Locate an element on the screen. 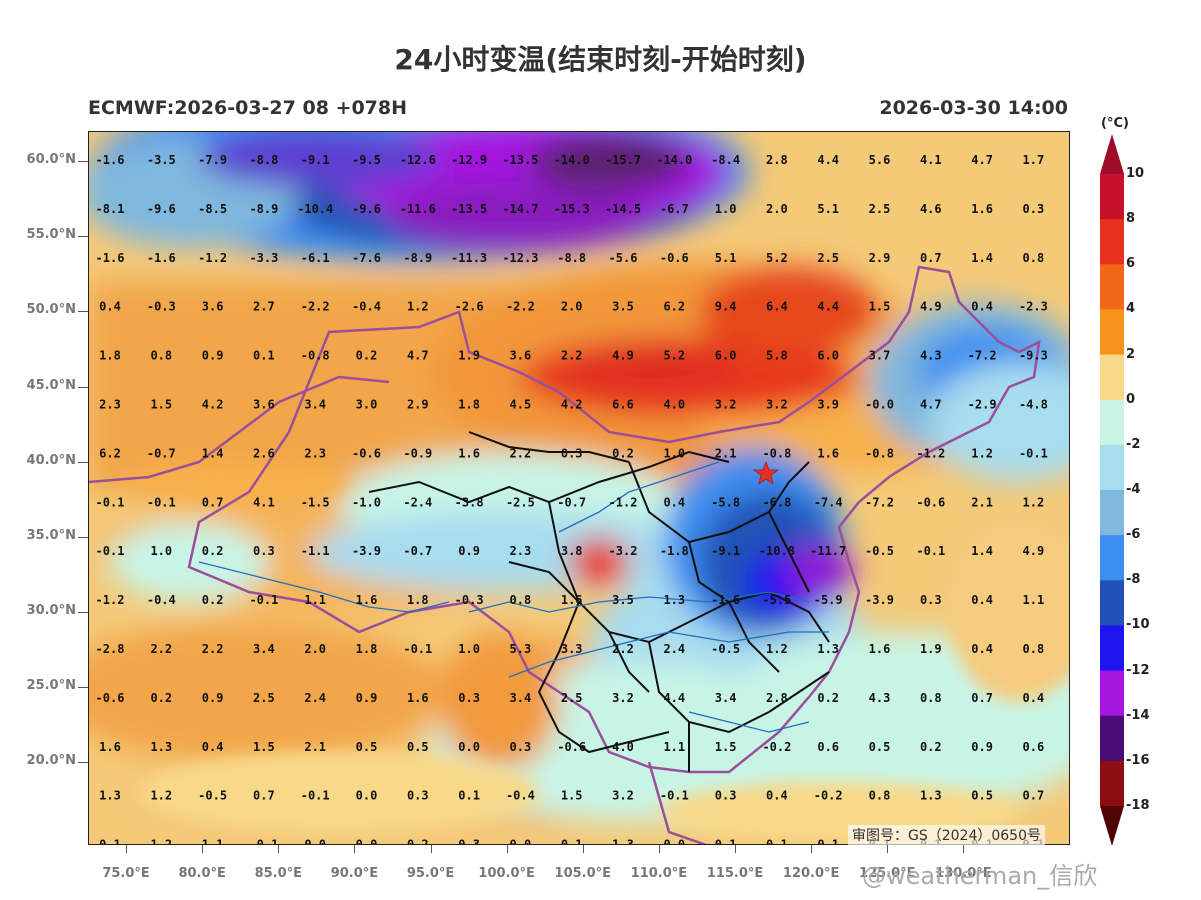 The height and width of the screenshot is (900, 1201). grid-value: 4.7 is located at coordinates (418, 356).